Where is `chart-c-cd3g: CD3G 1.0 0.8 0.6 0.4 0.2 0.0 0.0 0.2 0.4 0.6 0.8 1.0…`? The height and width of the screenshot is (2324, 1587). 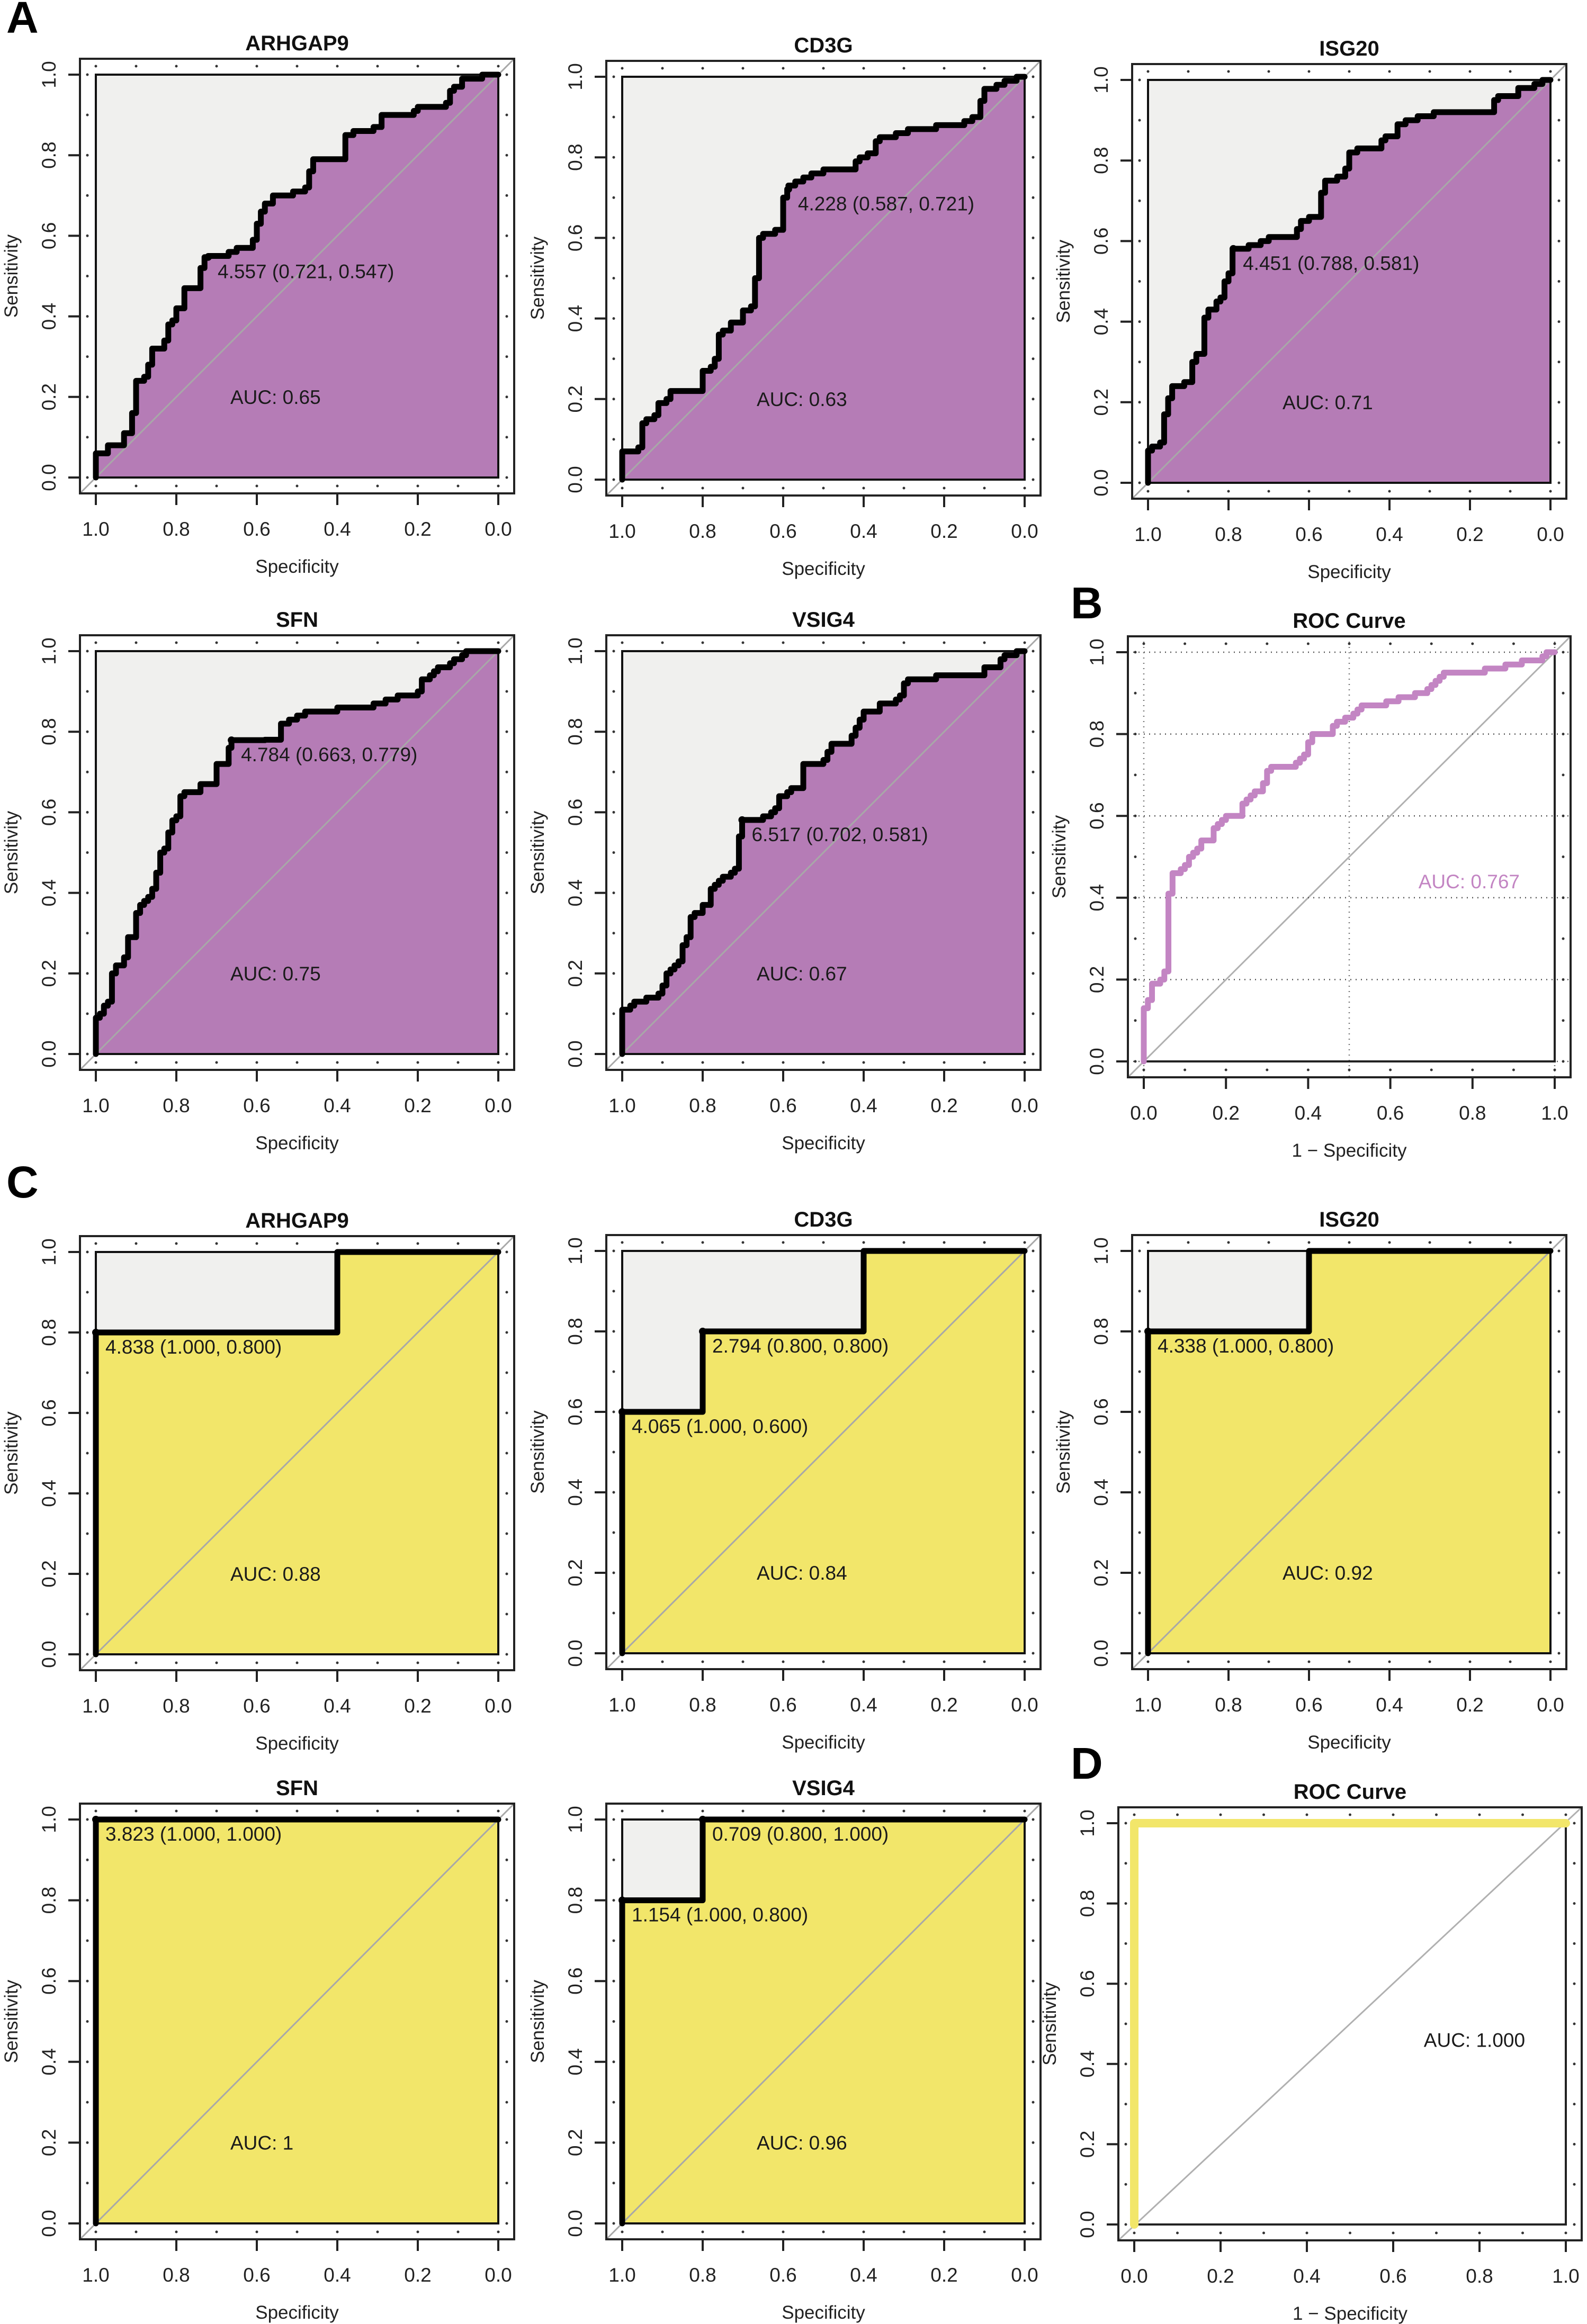
chart-c-cd3g: CD3G 1.0 0.8 0.6 0.4 0.2 0.0 0.0 0.2 0.4 0.6 0.8 1.0… is located at coordinates (784, 1480).